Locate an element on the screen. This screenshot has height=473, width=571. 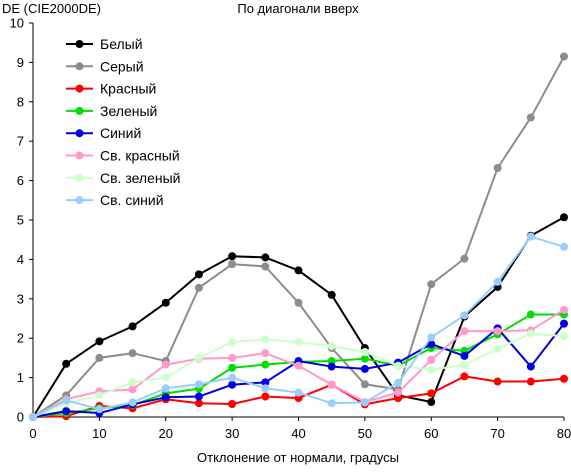
x-tick-label: 80 is located at coordinates (564, 433).